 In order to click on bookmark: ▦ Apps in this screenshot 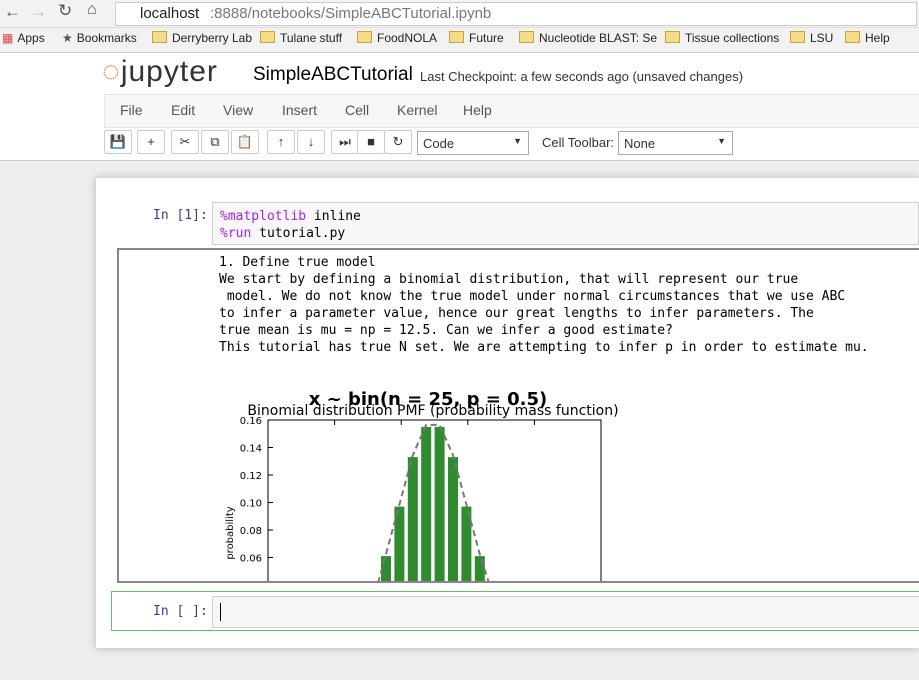, I will do `click(23, 38)`.